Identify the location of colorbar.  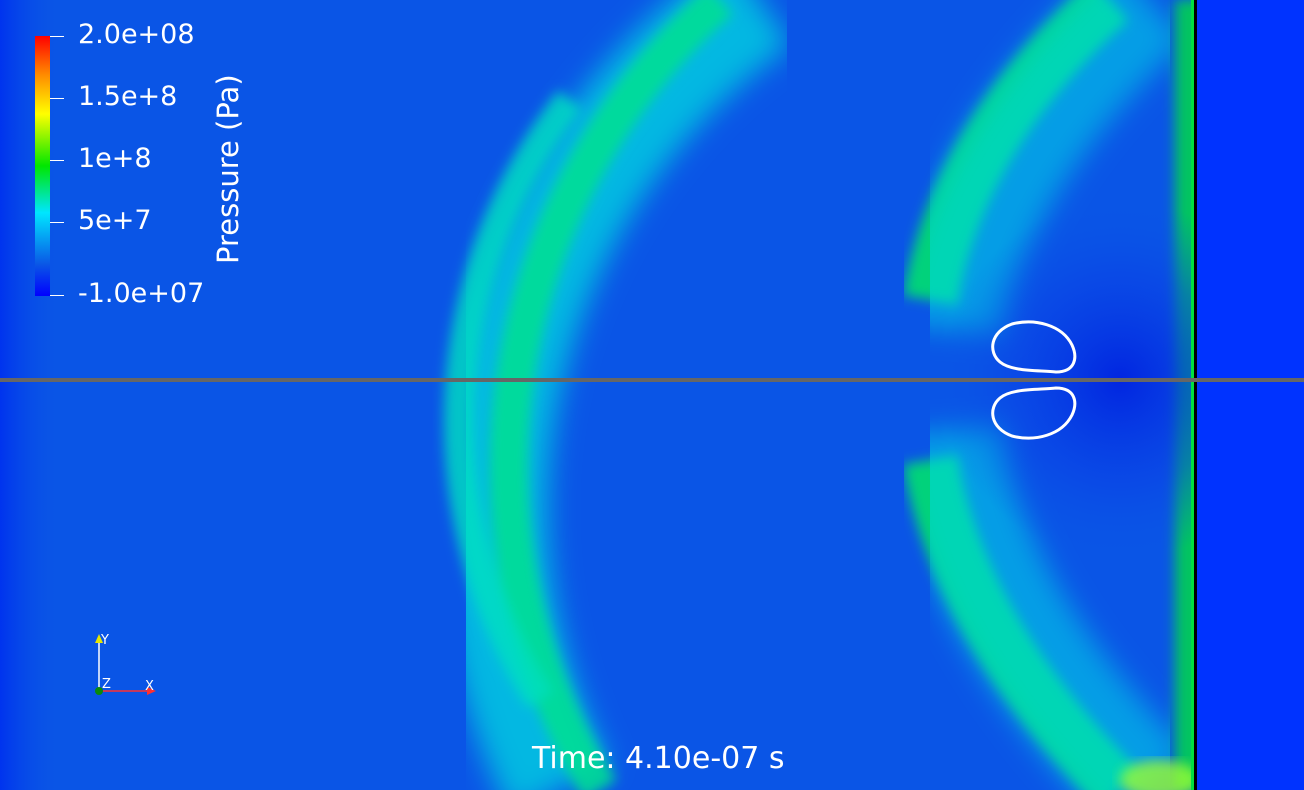
(42, 166).